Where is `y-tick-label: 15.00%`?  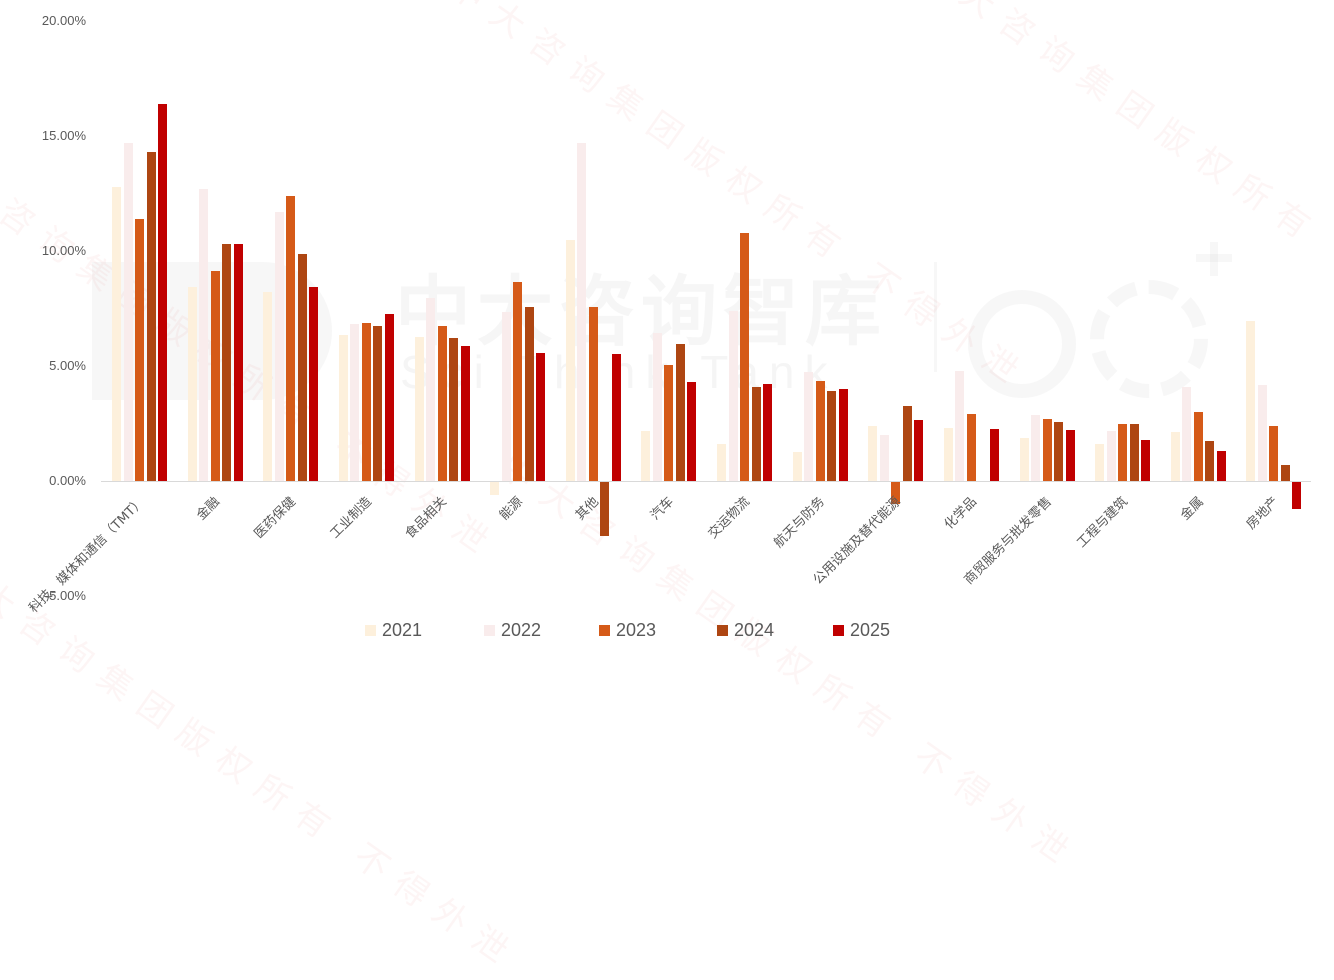 y-tick-label: 15.00% is located at coordinates (63, 135).